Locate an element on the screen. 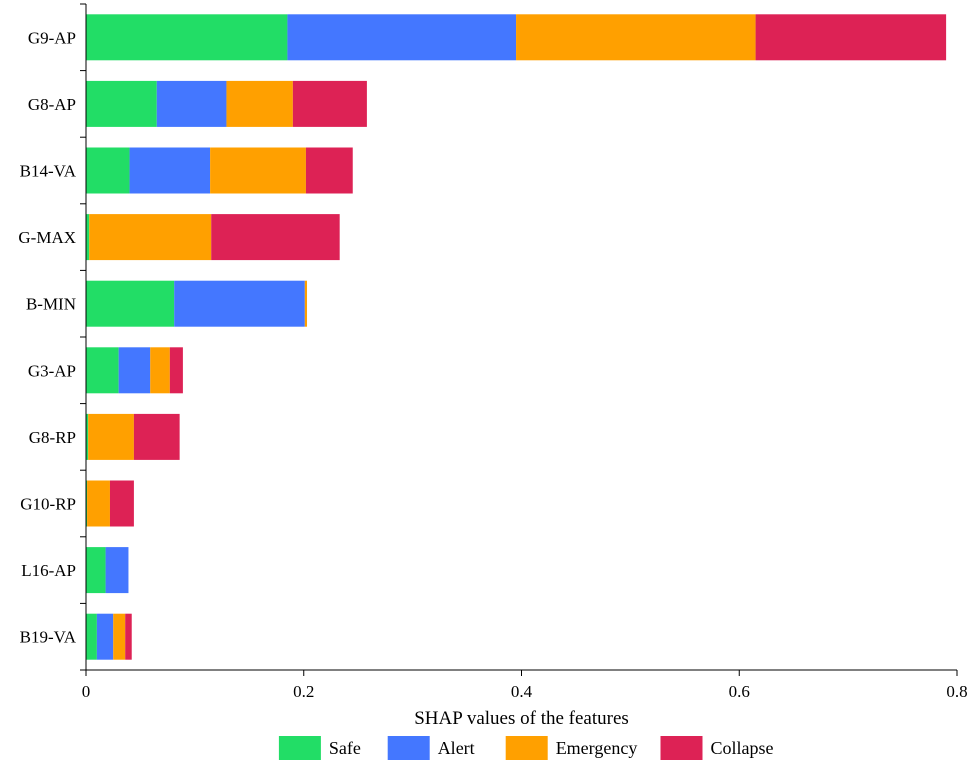  y-tick-label: G10-RP is located at coordinates (48, 504).